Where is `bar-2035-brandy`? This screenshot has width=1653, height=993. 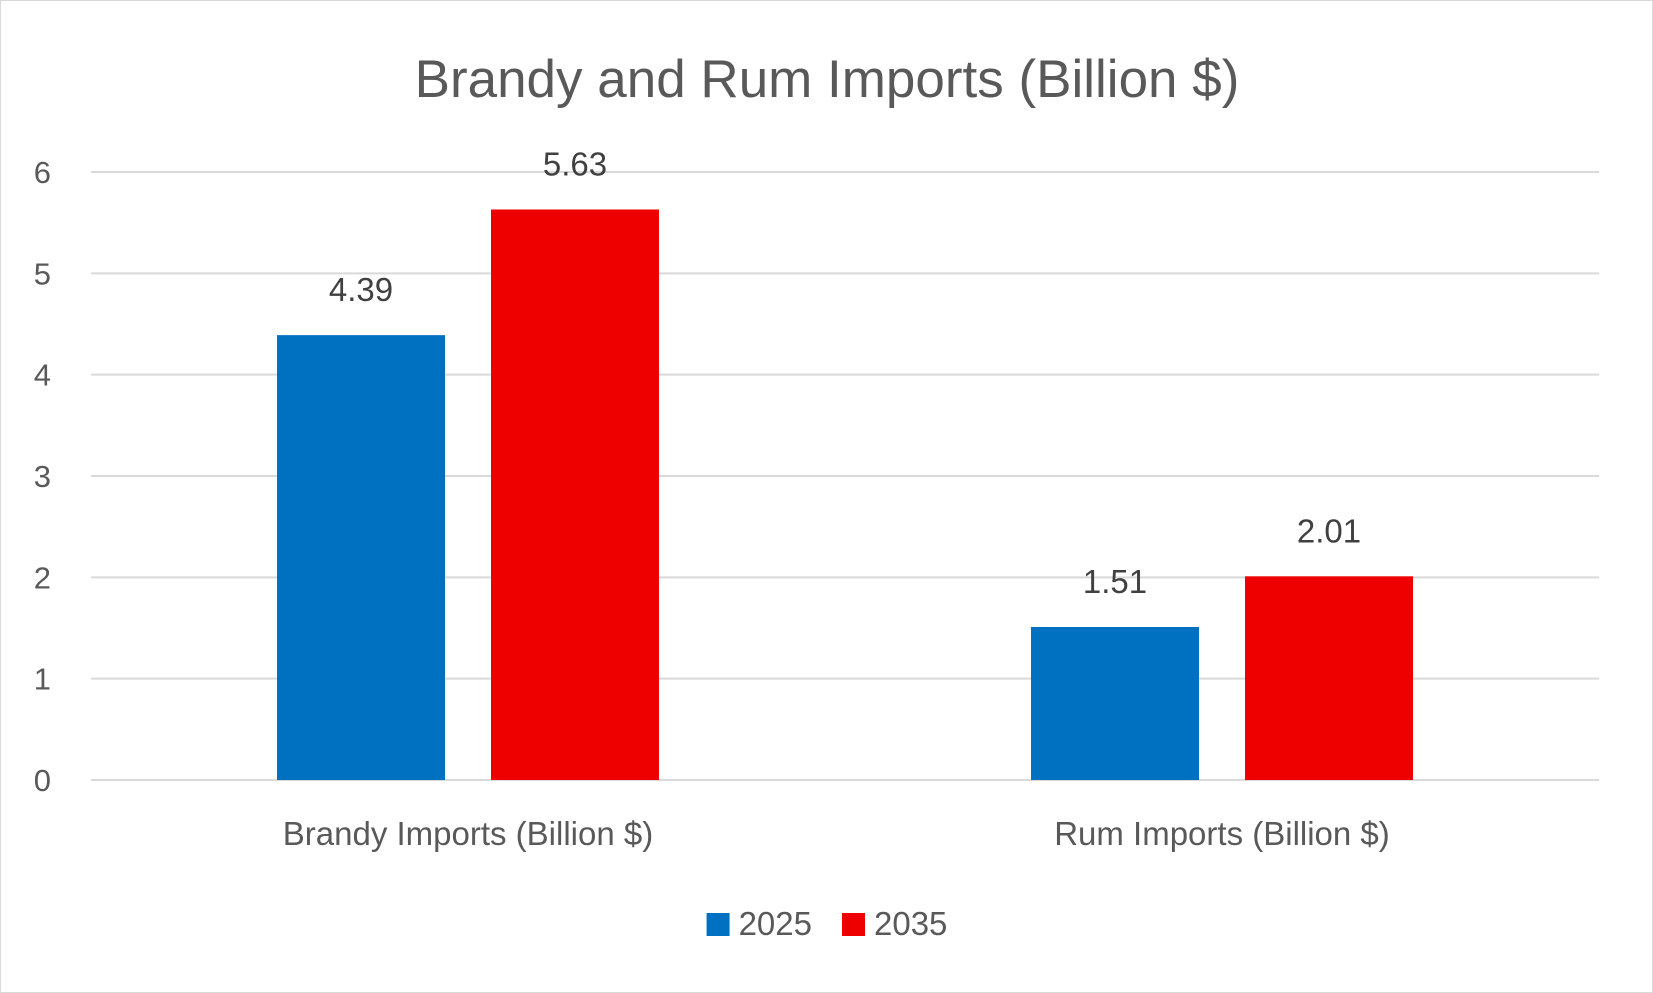
bar-2035-brandy is located at coordinates (575, 494).